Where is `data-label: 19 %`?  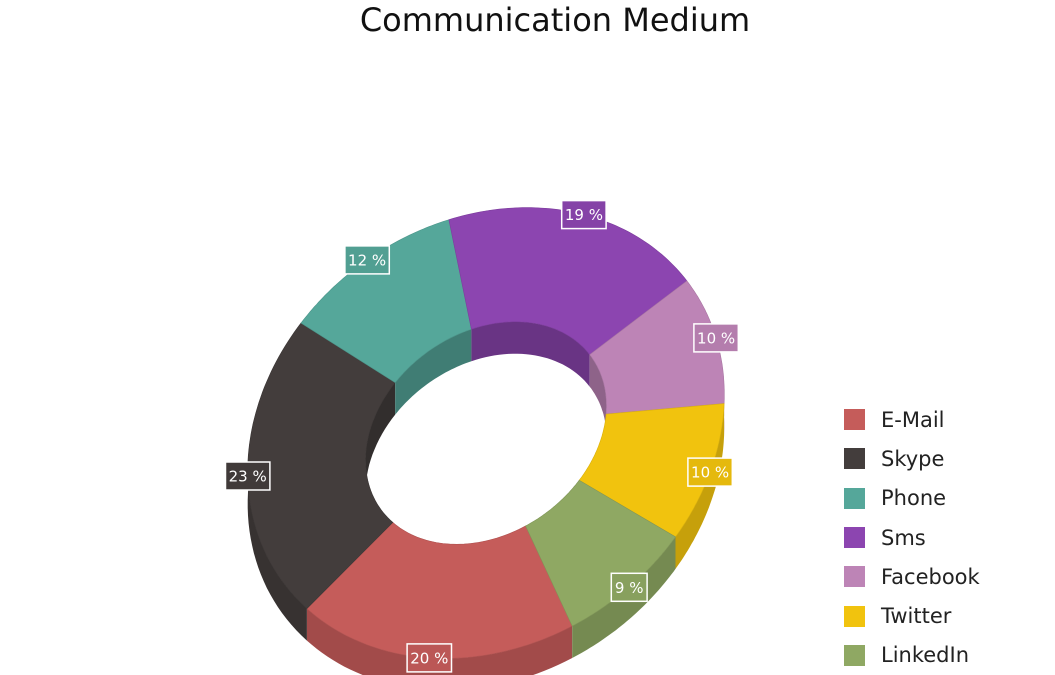
data-label: 19 % is located at coordinates (583, 214).